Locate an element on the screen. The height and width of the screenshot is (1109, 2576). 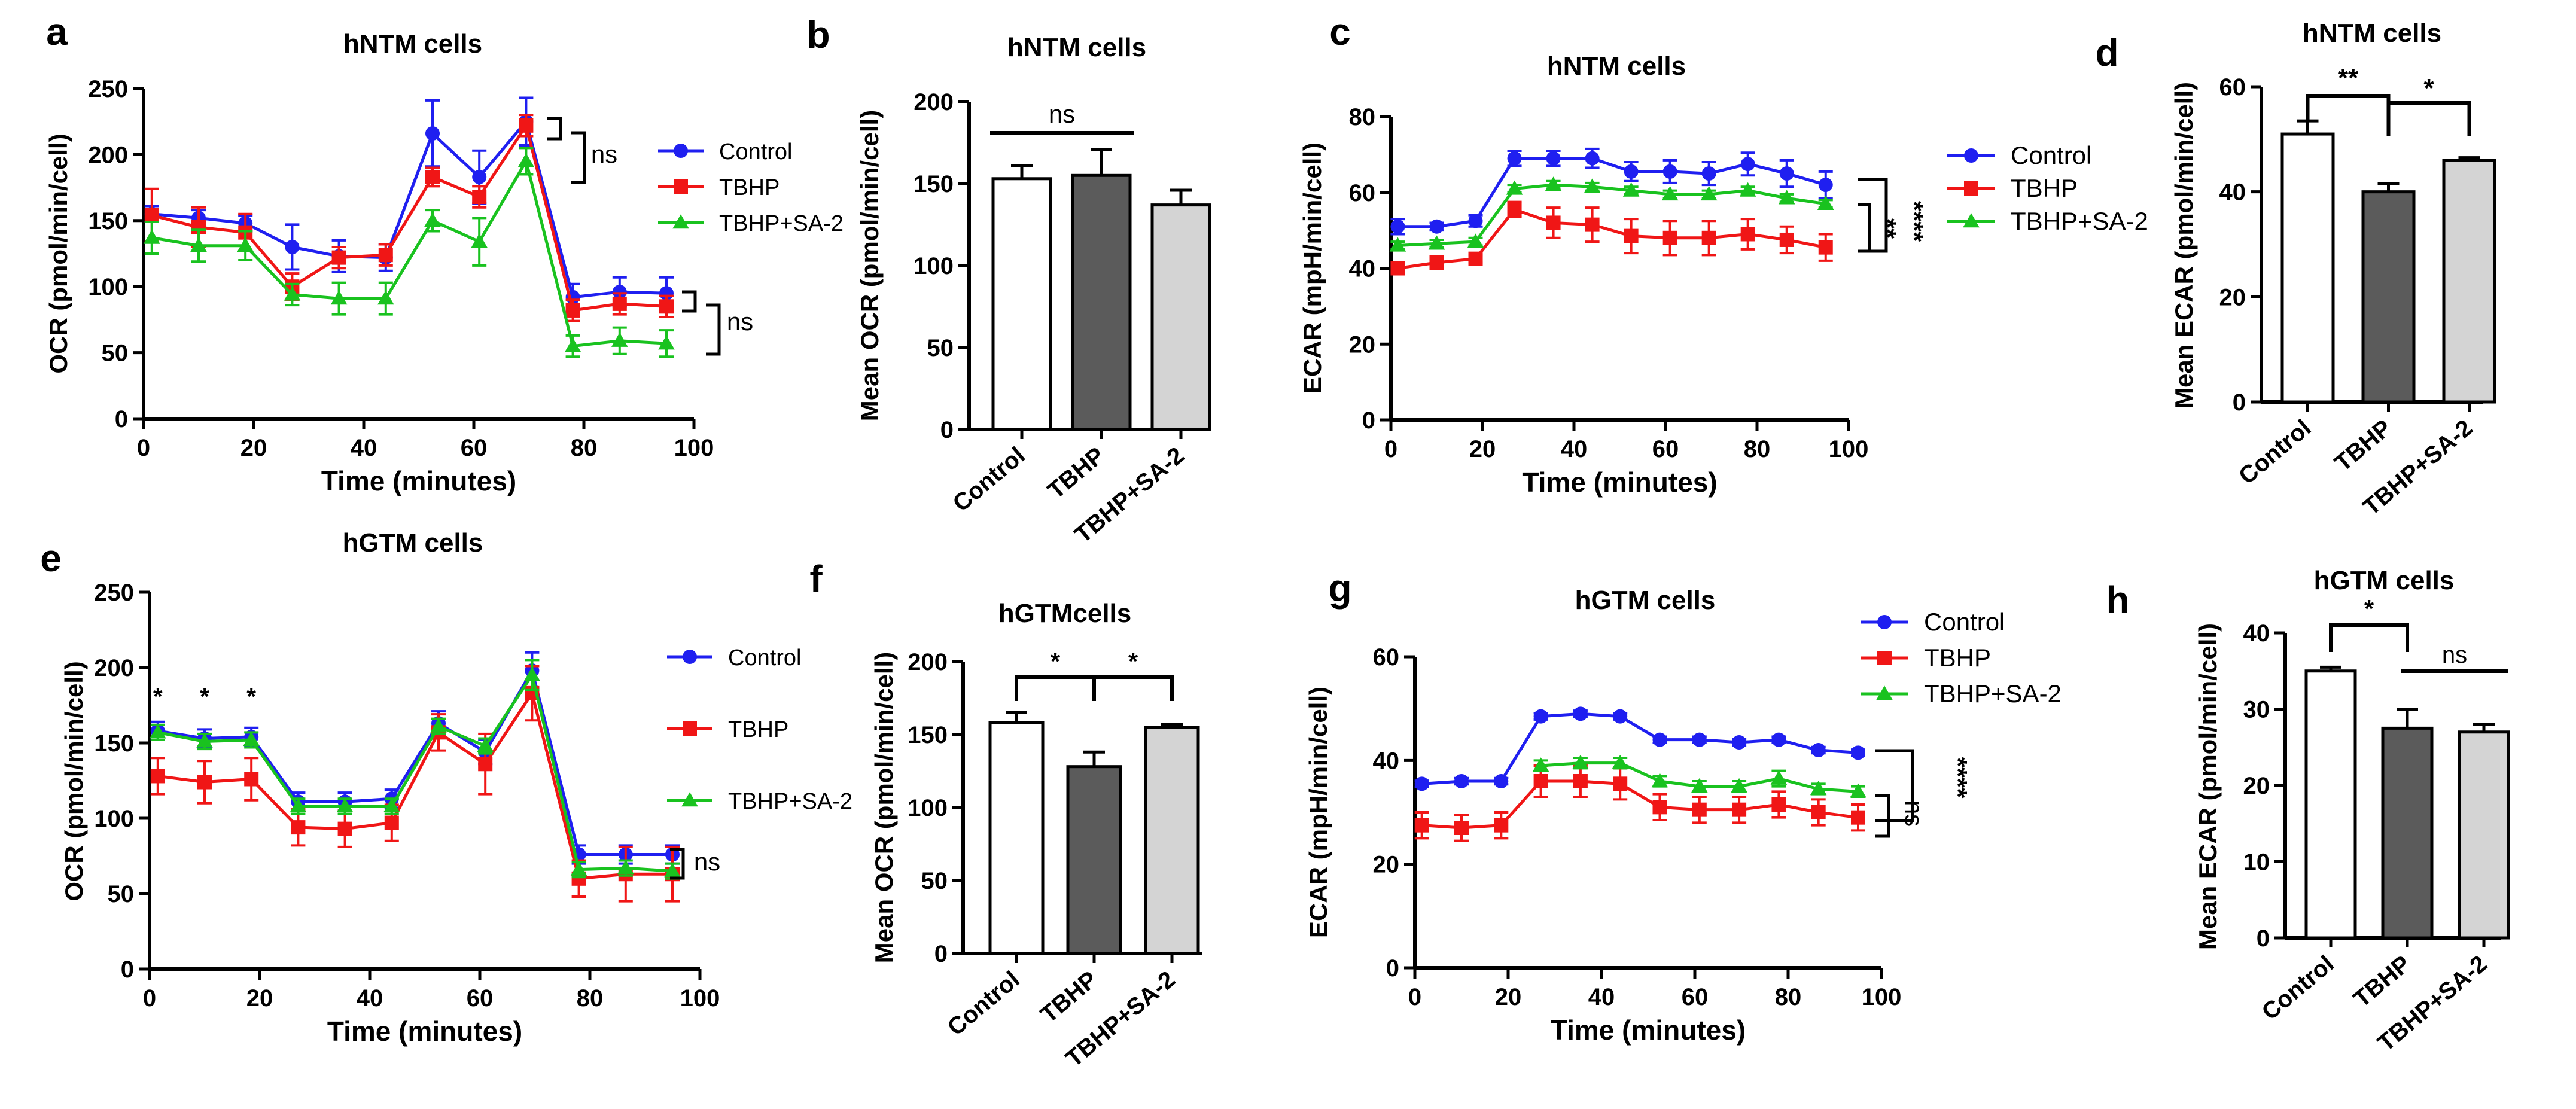
y-axis-label: OCR (pmol/min/cell) is located at coordinates (74, 781).